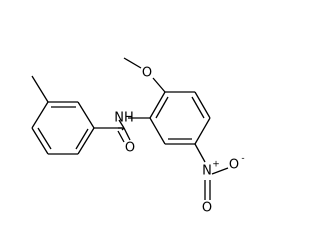 The height and width of the screenshot is (250, 320). Describe the element at coordinates (242, 159) in the screenshot. I see `charge-label: -` at that location.